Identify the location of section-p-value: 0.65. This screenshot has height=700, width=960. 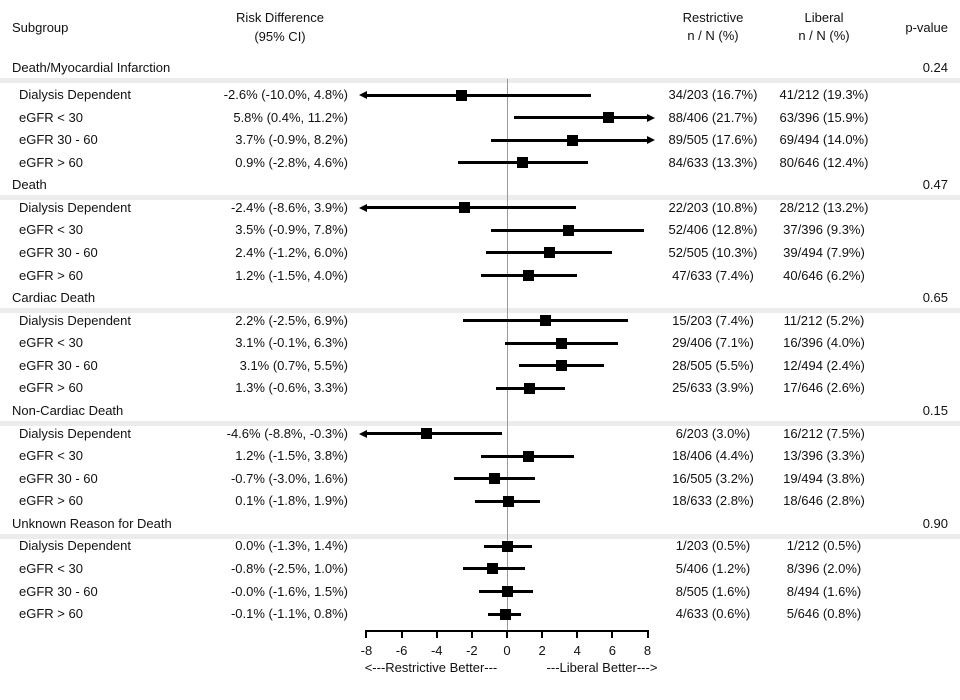
(935, 298).